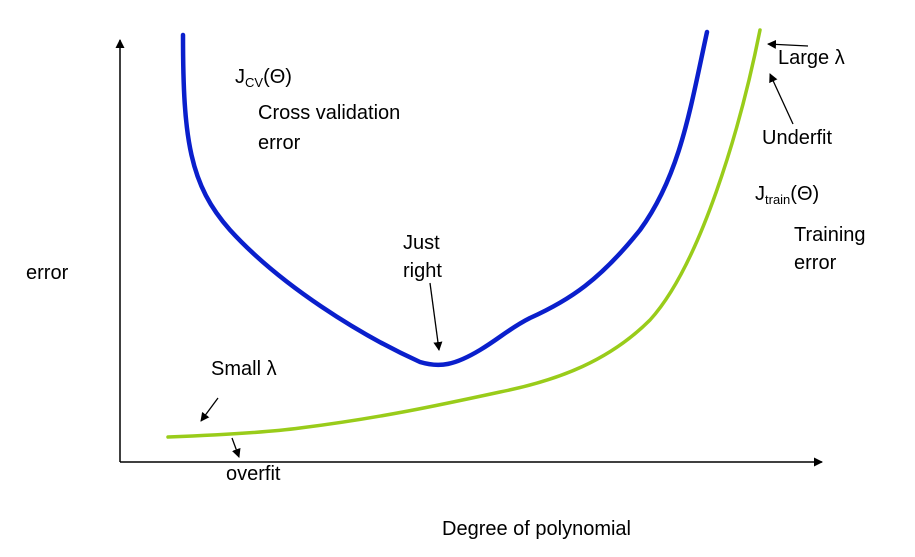  What do you see at coordinates (436, 316) in the screenshot?
I see `just-right-arrow` at bounding box center [436, 316].